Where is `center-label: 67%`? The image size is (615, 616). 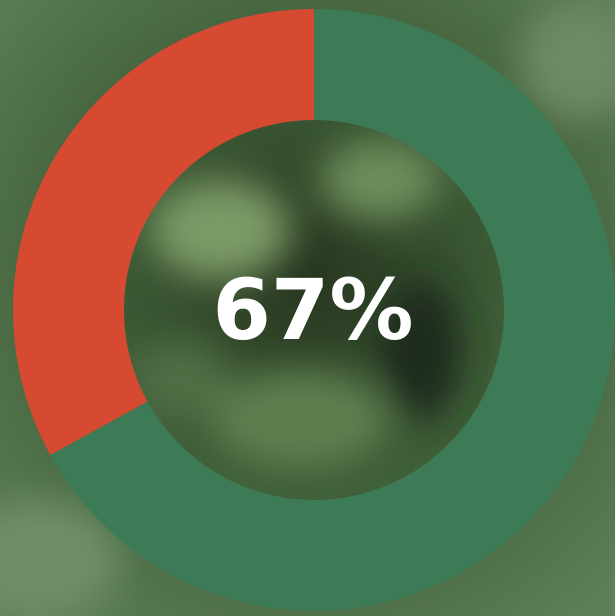 center-label: 67% is located at coordinates (312, 310).